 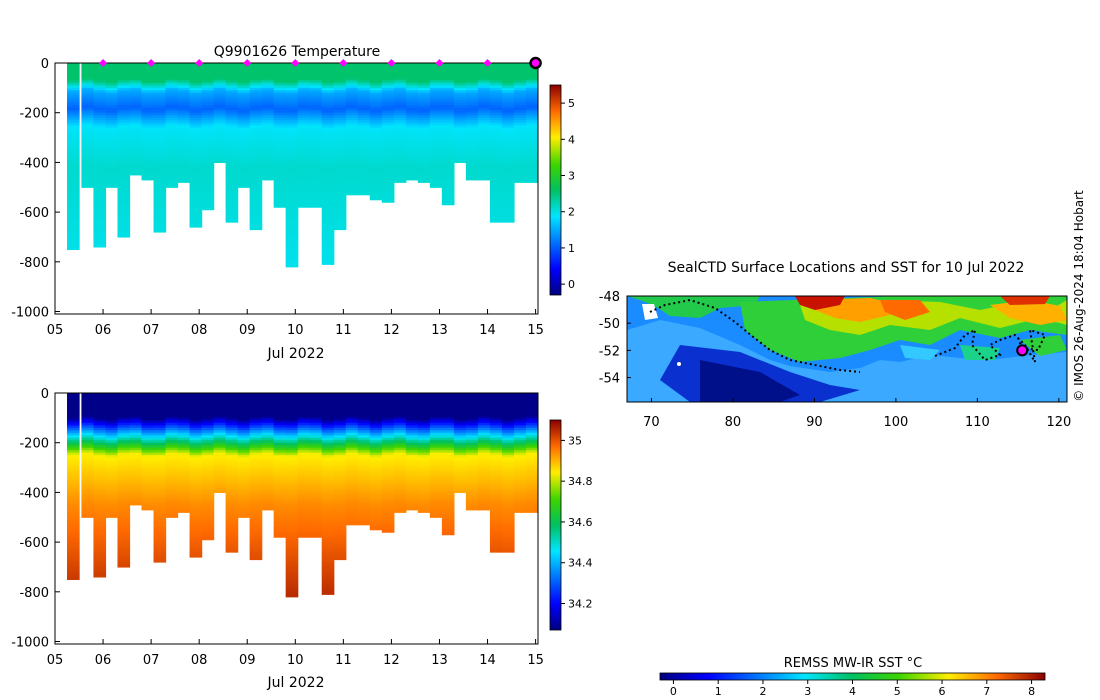 What do you see at coordinates (35, 189) in the screenshot?
I see `temperature-y-axis: 0-200-400-600-800-1000` at bounding box center [35, 189].